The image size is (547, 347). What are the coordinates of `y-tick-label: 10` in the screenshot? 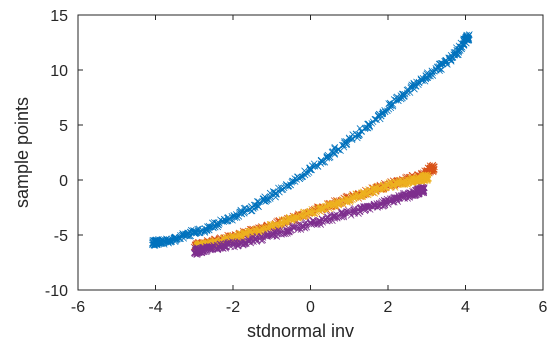 It's located at (59, 71).